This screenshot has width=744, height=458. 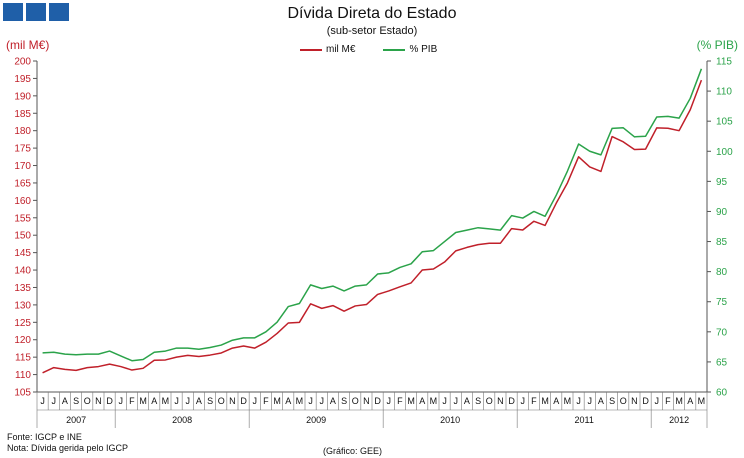 What do you see at coordinates (22, 305) in the screenshot?
I see `y-tick-label-left: 130` at bounding box center [22, 305].